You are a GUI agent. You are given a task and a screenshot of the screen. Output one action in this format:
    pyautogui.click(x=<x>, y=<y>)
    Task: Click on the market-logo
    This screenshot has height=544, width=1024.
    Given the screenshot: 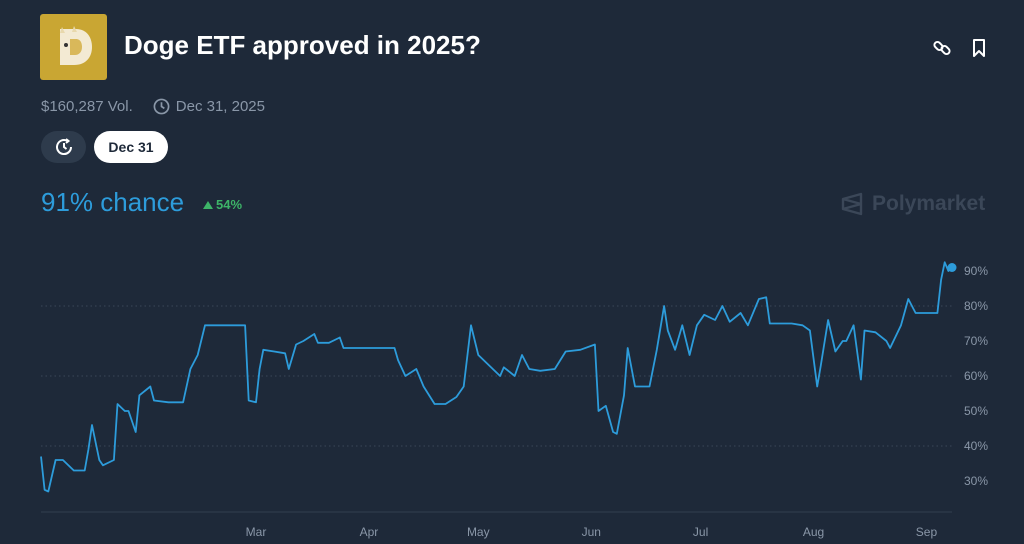 What is the action you would take?
    pyautogui.click(x=73, y=47)
    